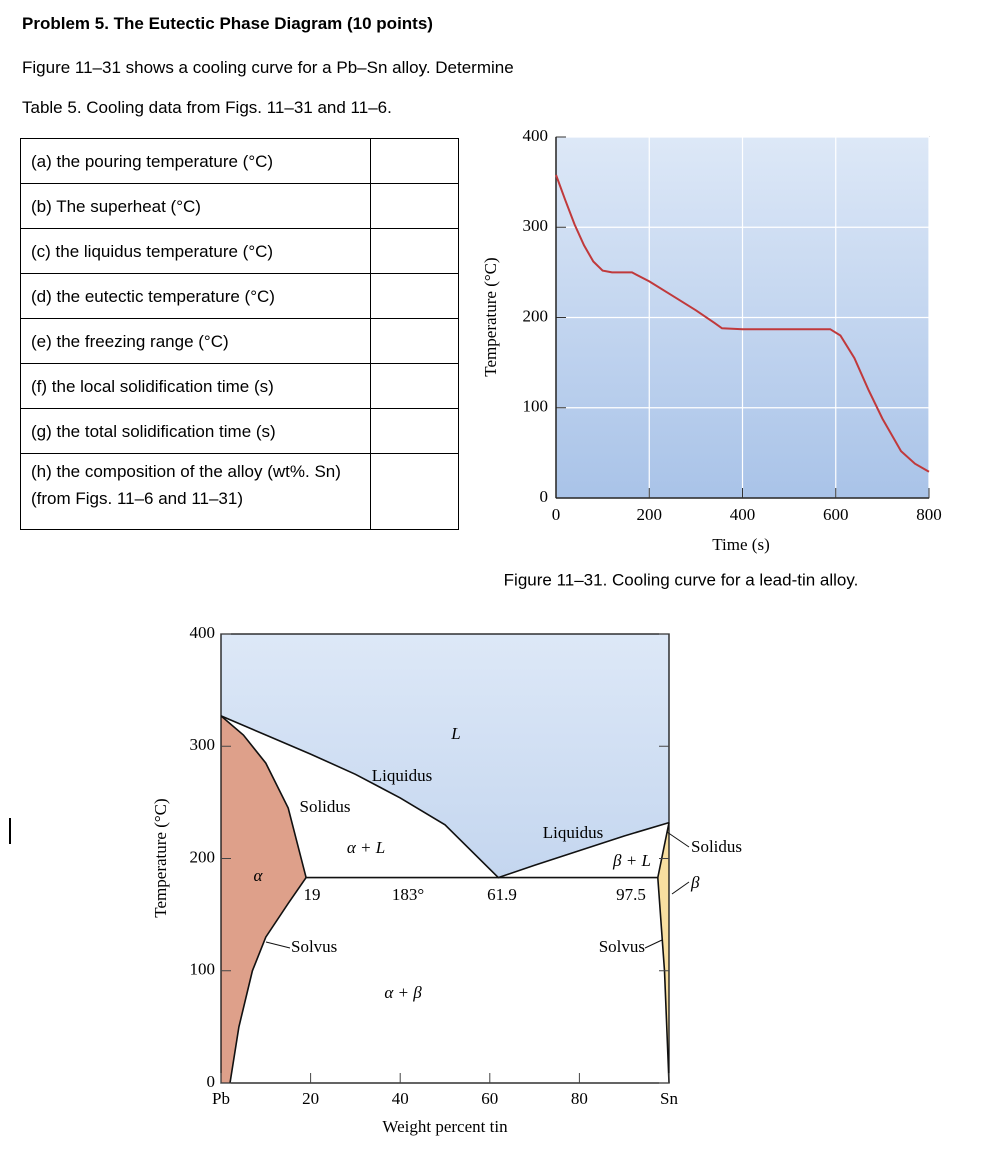 This screenshot has height=1160, width=1000. I want to click on table-row: (e) the freezing range (°C), so click(239, 341).